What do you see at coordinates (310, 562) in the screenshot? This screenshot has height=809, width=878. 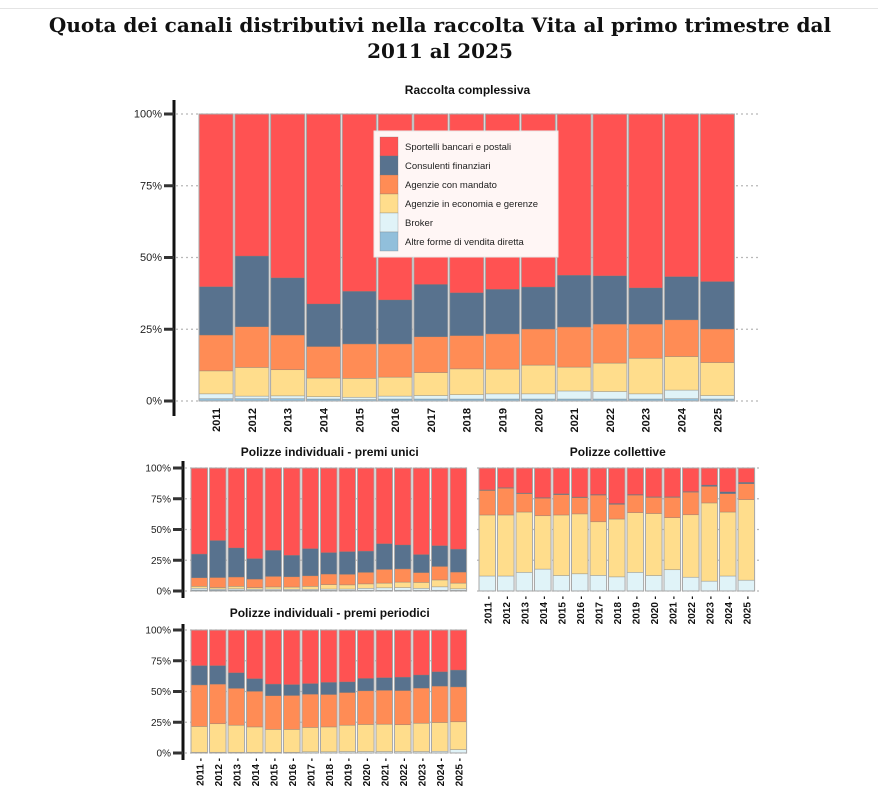 I see `bar-consulenti-finanziari-2017` at bounding box center [310, 562].